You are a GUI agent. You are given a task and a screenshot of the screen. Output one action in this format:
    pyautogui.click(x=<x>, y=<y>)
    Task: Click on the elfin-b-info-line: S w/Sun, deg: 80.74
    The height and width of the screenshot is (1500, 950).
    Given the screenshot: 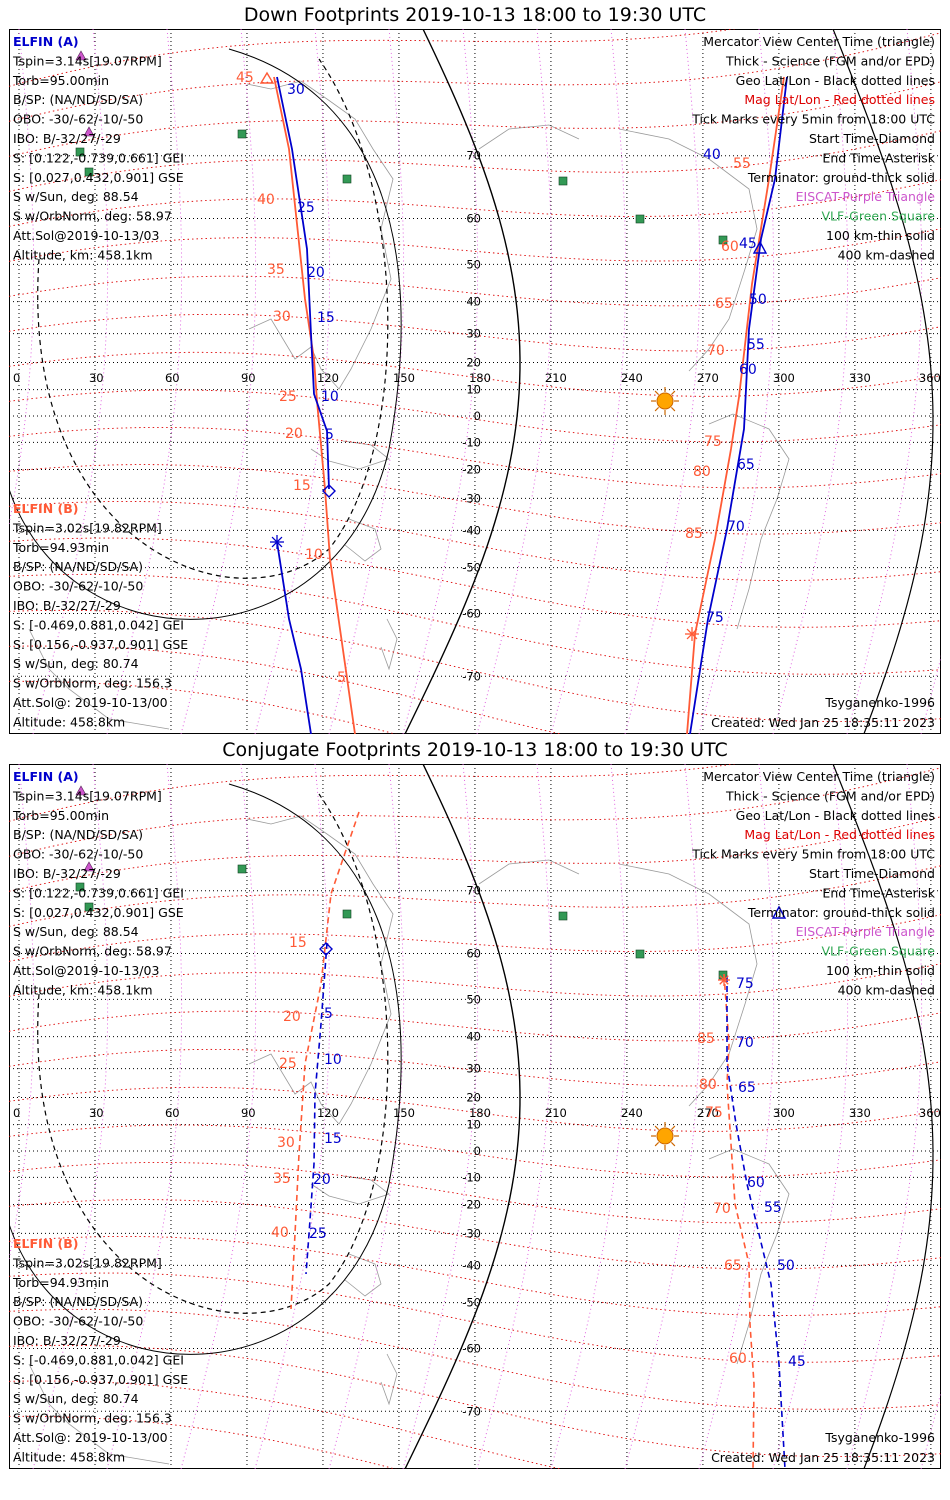 What is the action you would take?
    pyautogui.click(x=76, y=1398)
    